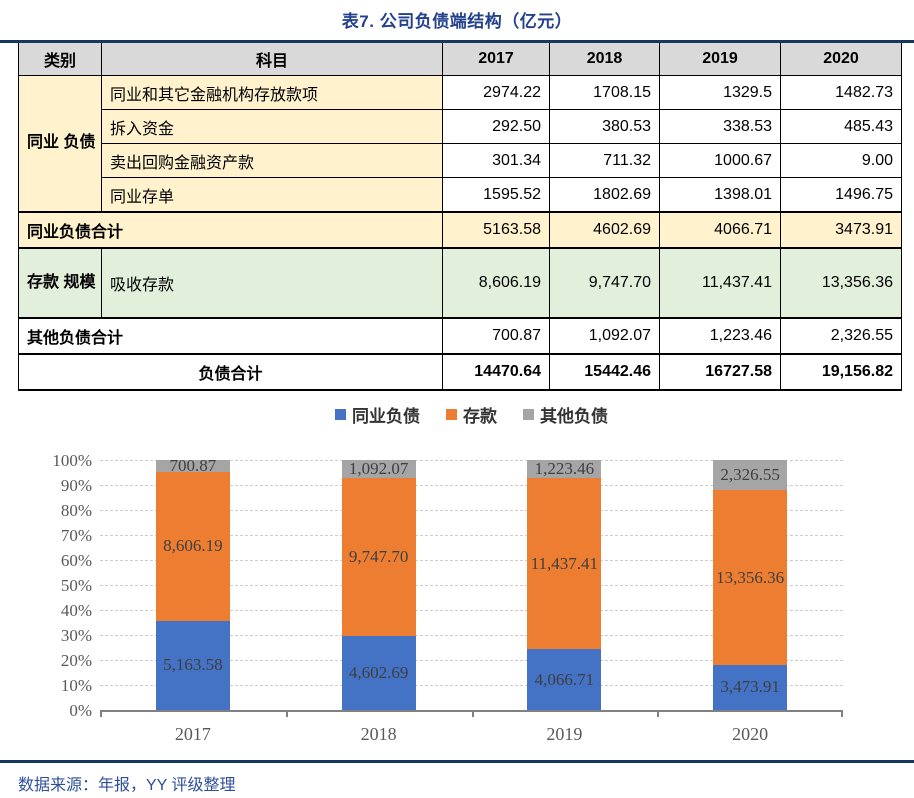 Image resolution: width=914 pixels, height=798 pixels. I want to click on value-cell: 16727.58, so click(720, 372).